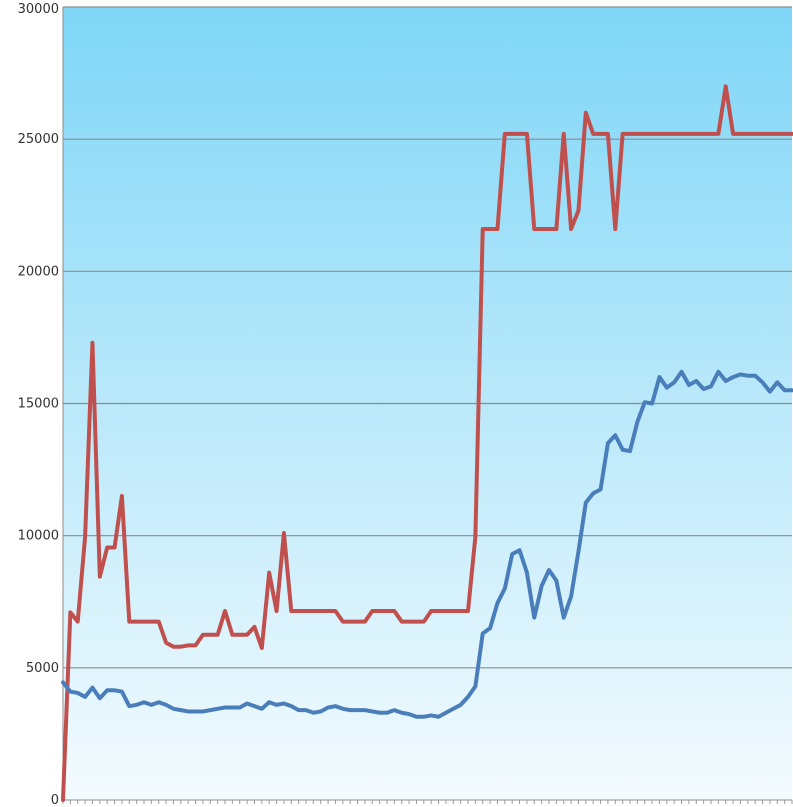  I want to click on y-tick-label: 20000, so click(38, 271).